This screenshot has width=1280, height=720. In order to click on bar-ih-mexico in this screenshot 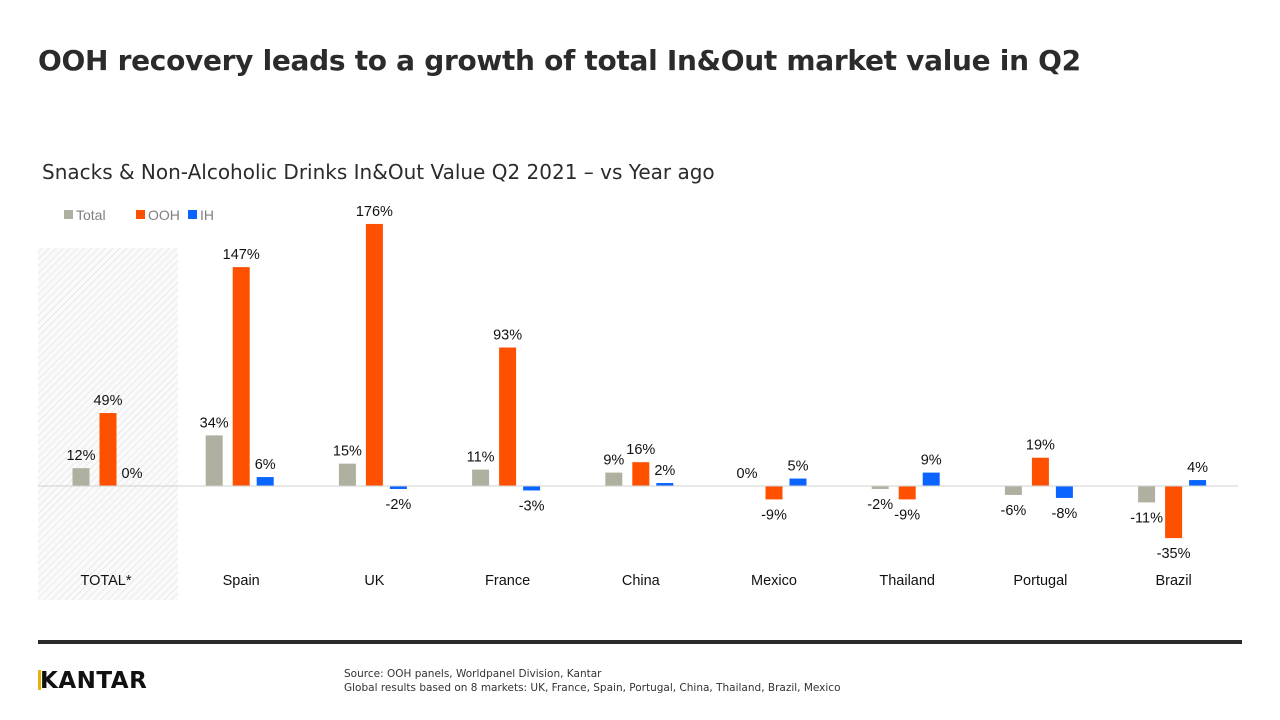, I will do `click(798, 482)`.